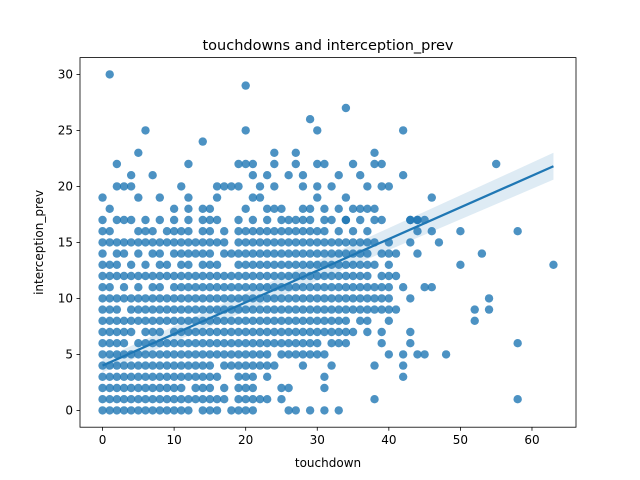  I want to click on y-tick-label: 15, so click(65, 243).